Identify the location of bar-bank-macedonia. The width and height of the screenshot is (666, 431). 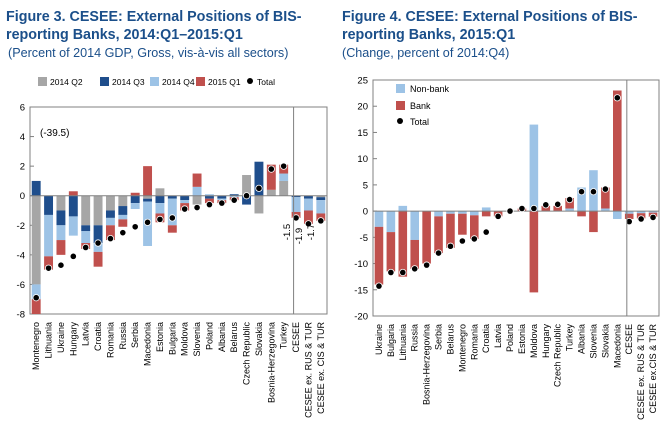
(617, 151).